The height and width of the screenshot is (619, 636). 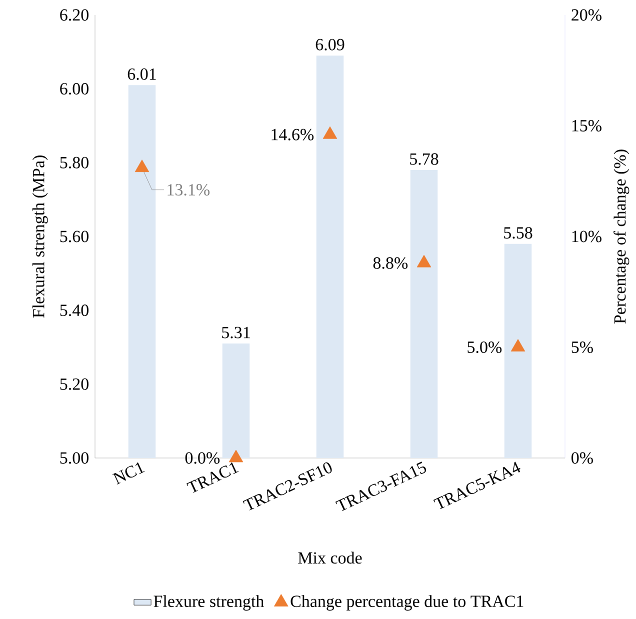 I want to click on data-label: 8.8%, so click(x=390, y=263).